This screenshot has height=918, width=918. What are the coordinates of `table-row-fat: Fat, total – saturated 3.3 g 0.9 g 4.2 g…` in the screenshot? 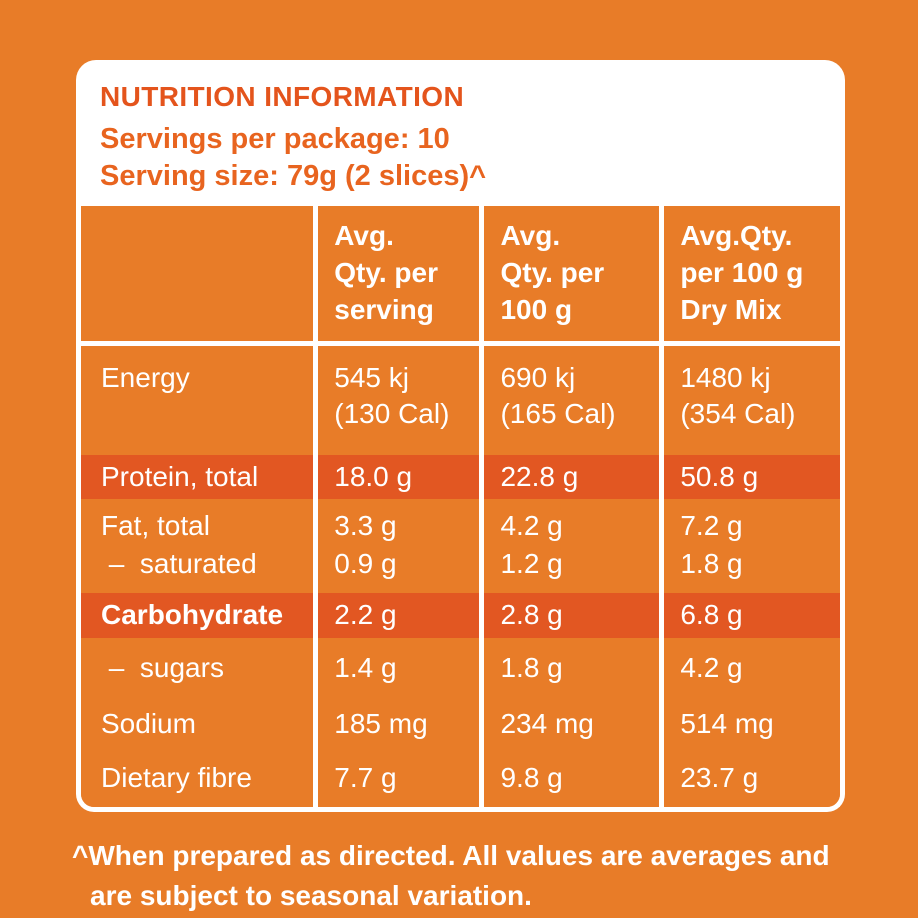 It's located at (460, 546).